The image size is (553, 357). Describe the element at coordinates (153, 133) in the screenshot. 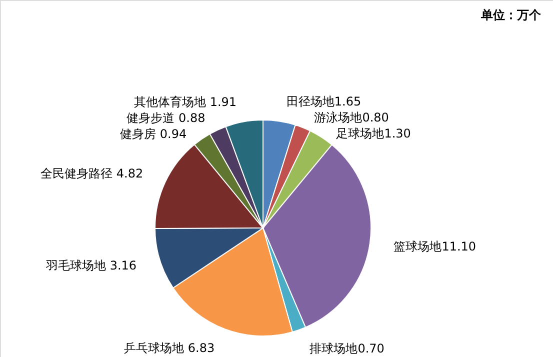

I see `slice-label: 健身房 0.94` at that location.